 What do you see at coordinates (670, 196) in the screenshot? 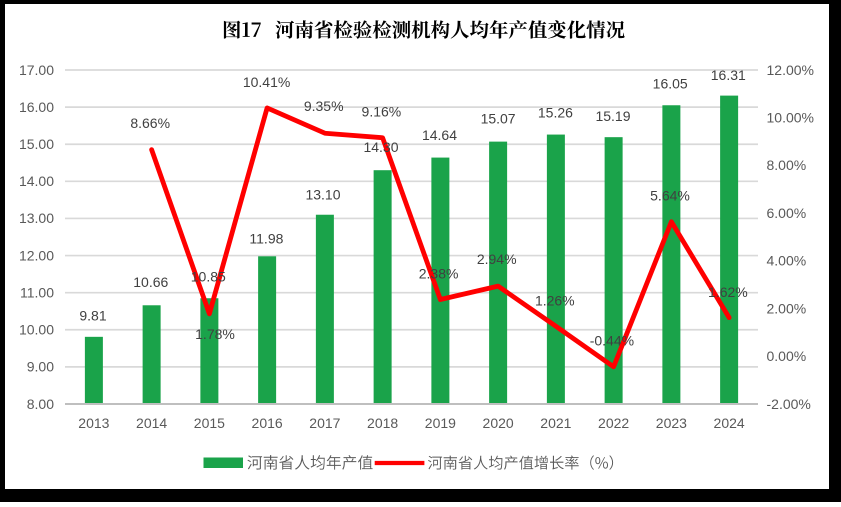
I see `svg-text: 5.64%` at bounding box center [670, 196].